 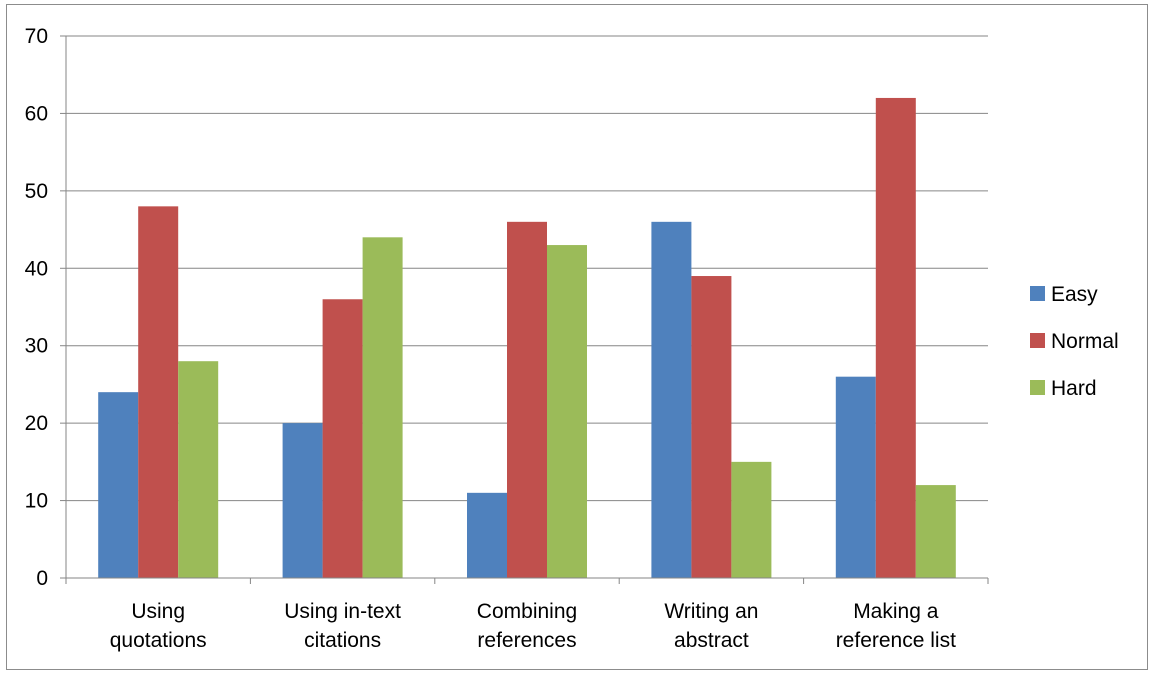 I want to click on x-tick-label: Combining, so click(x=527, y=611).